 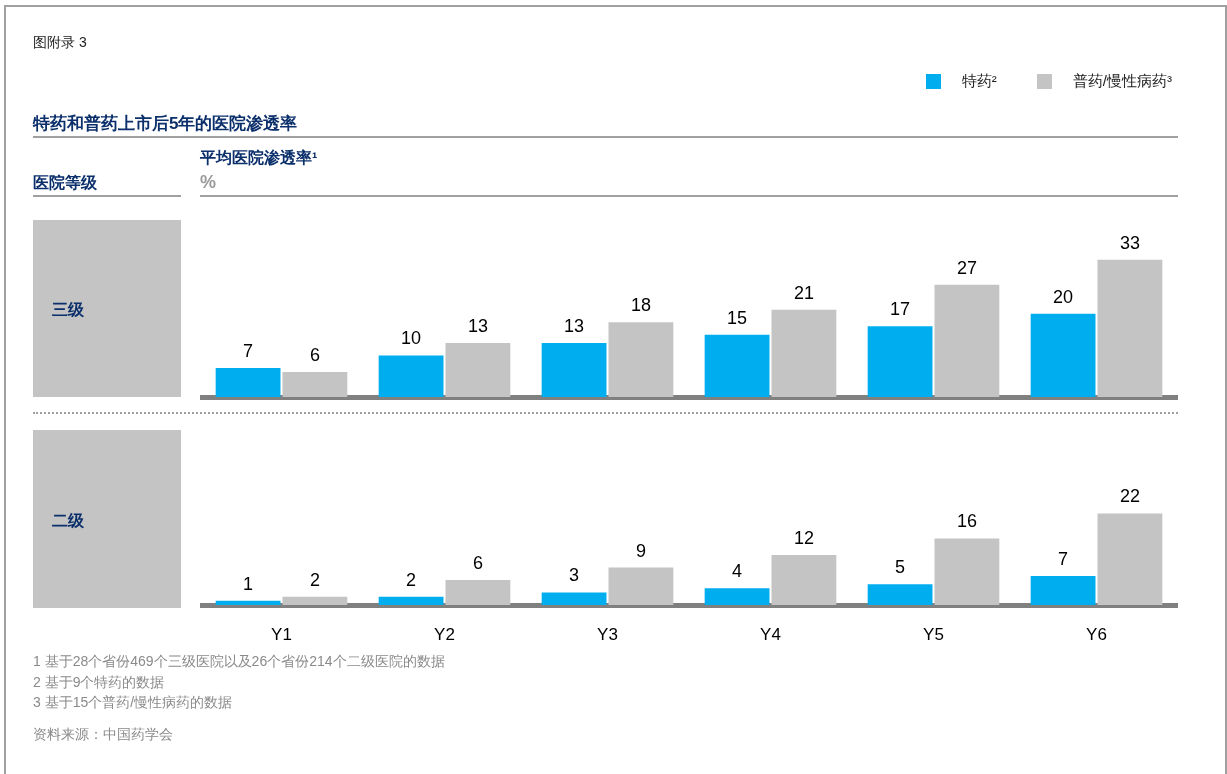 I want to click on data-label: 18, so click(x=640, y=305).